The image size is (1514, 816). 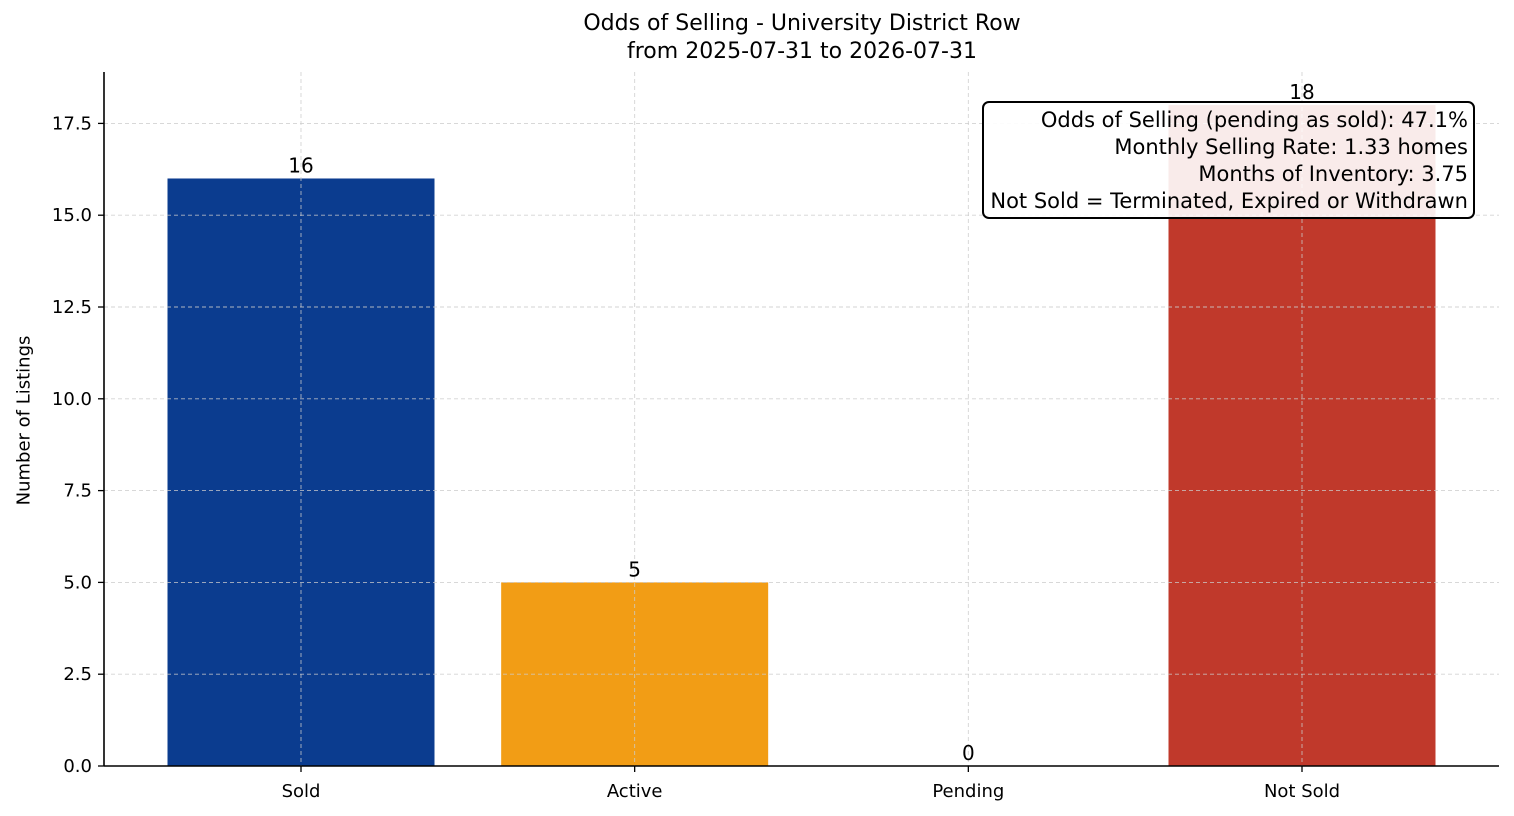 I want to click on months-of-inventory-text: Months of Inventory: 3.75, so click(x=1333, y=174).